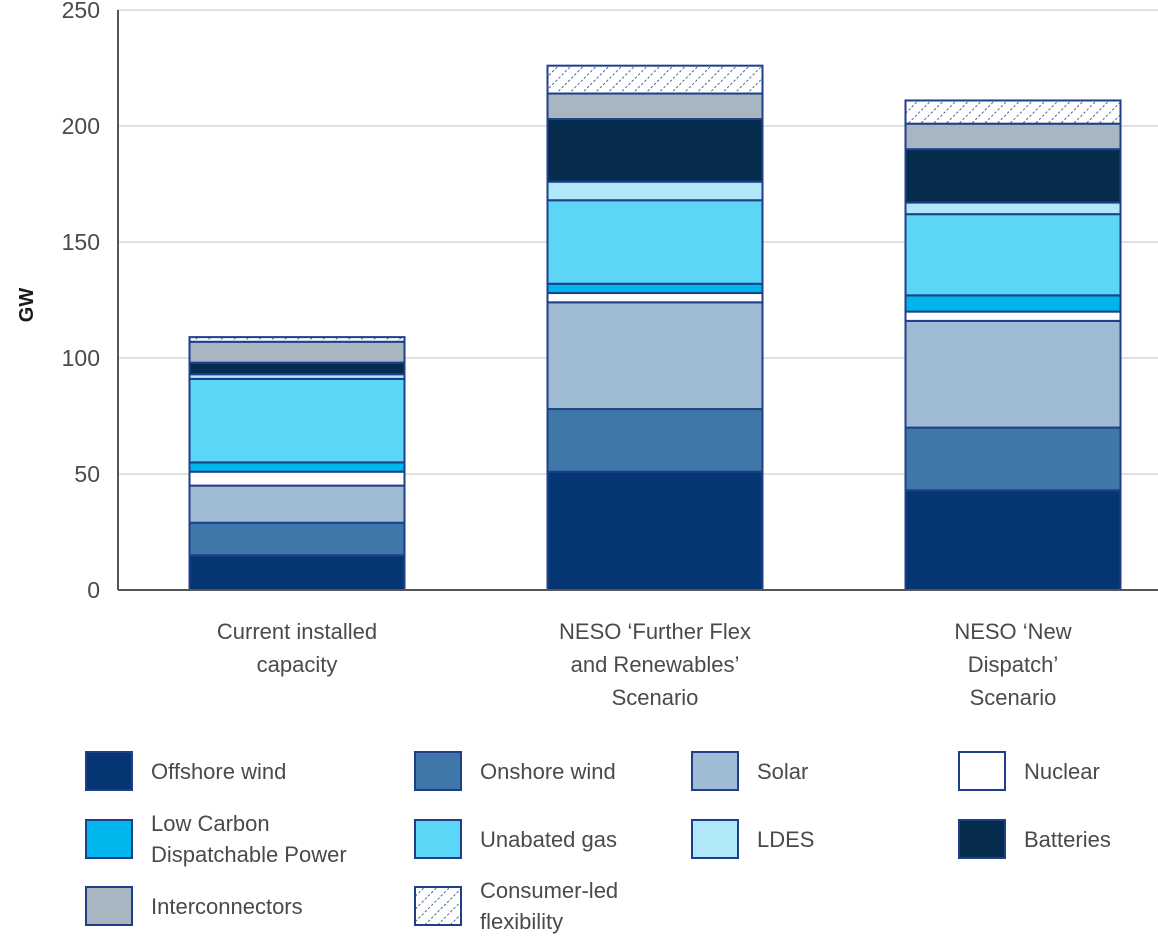 Image resolution: width=1158 pixels, height=937 pixels. I want to click on y-tick-label-50: 50, so click(87, 474).